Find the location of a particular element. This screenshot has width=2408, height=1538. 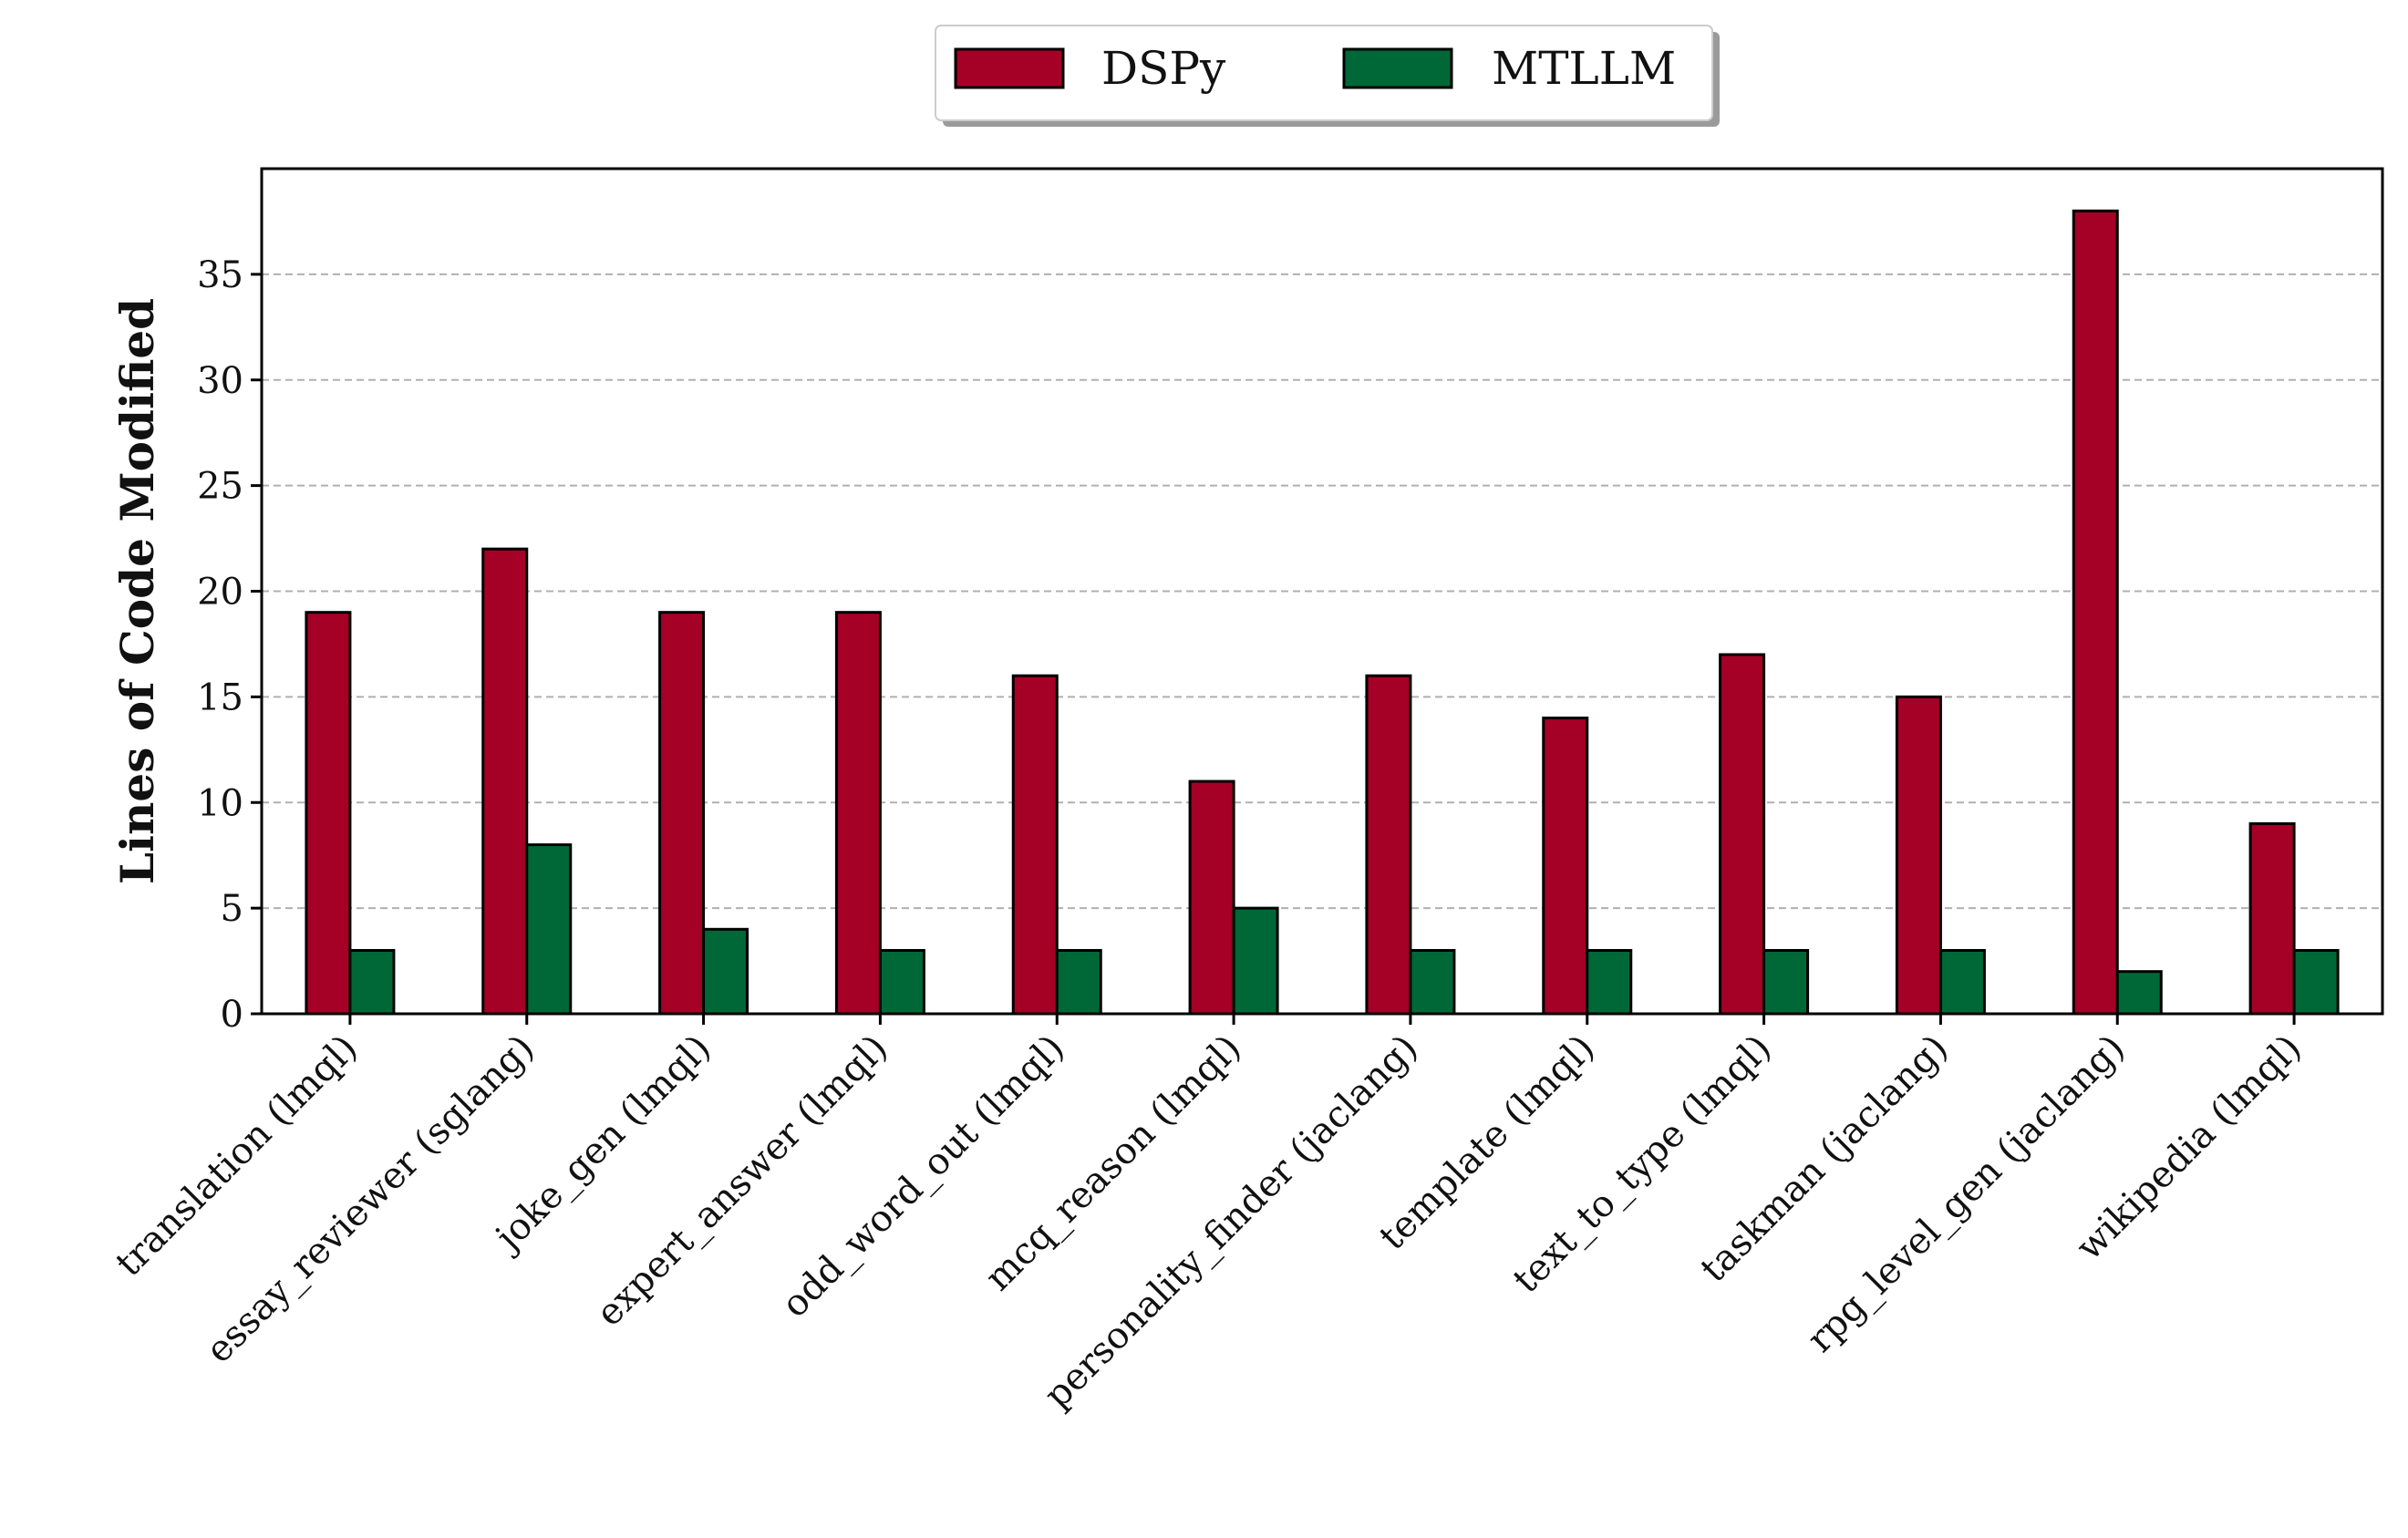

y-axis-label: Lines of Code Modified is located at coordinates (137, 591).